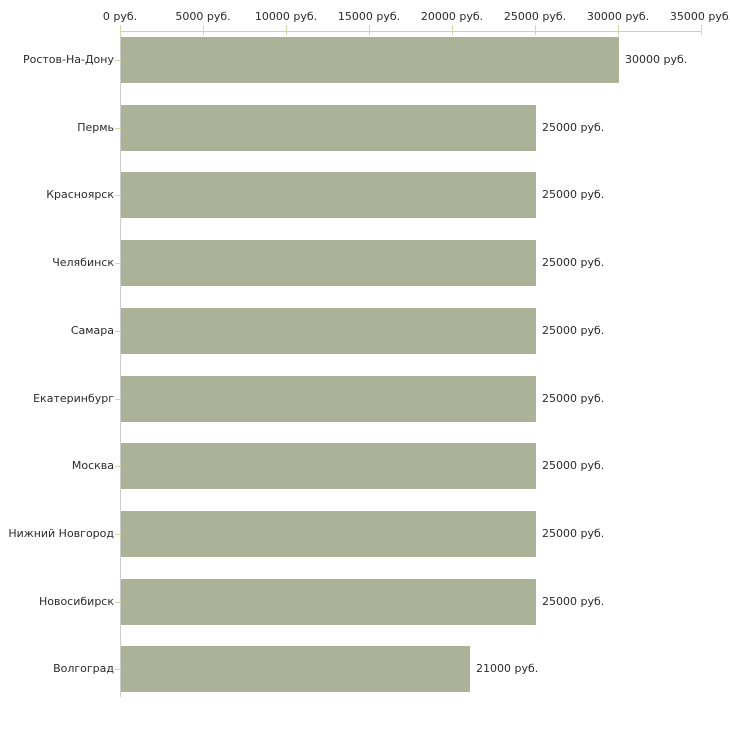  What do you see at coordinates (286, 16) in the screenshot?
I see `x-tick-label: 10000 руб.` at bounding box center [286, 16].